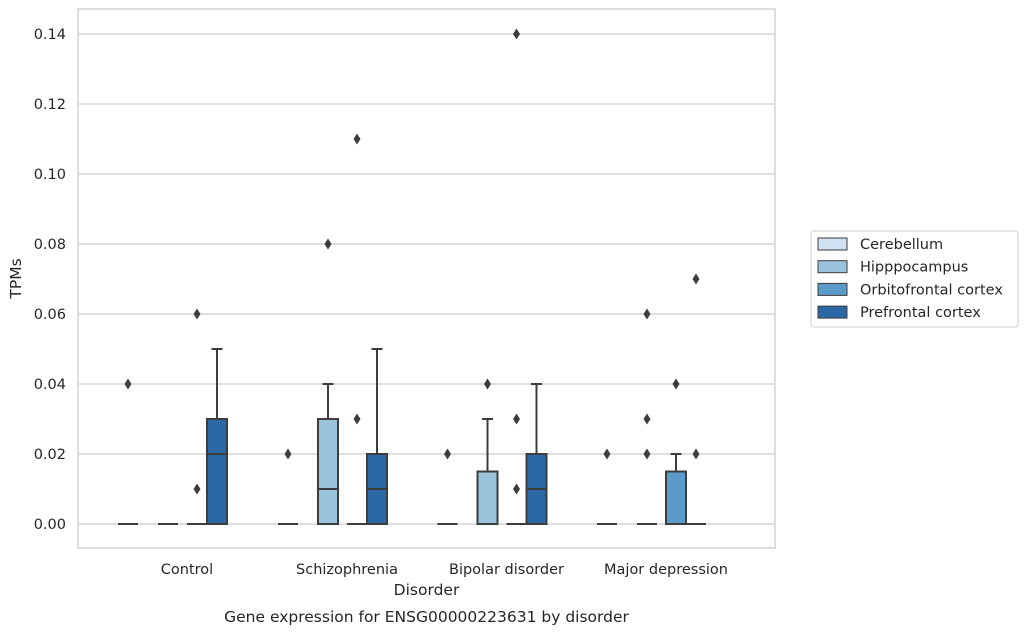 This screenshot has width=1028, height=634. I want to click on legend-label: Hipppocampus, so click(914, 268).